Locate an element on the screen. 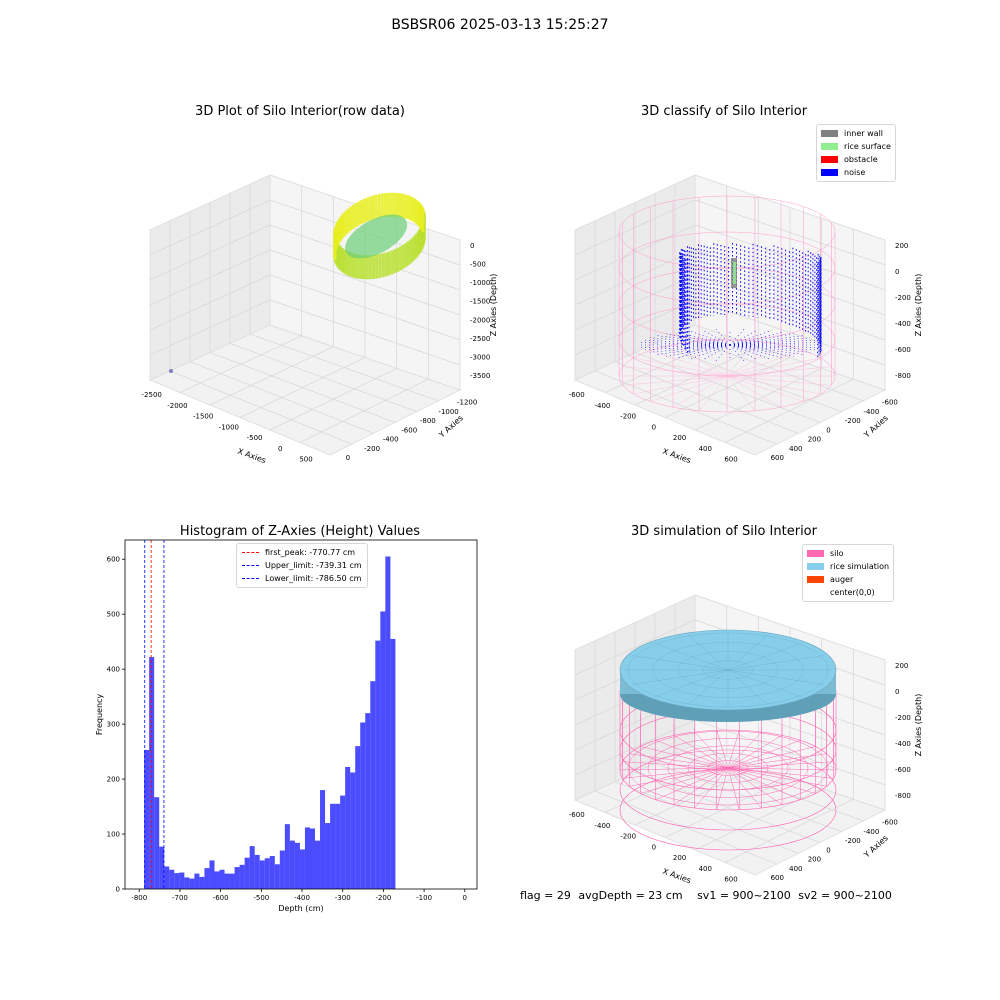  legend-item-lower-limit: Lower_limit: -786.50 cm is located at coordinates (302, 578).